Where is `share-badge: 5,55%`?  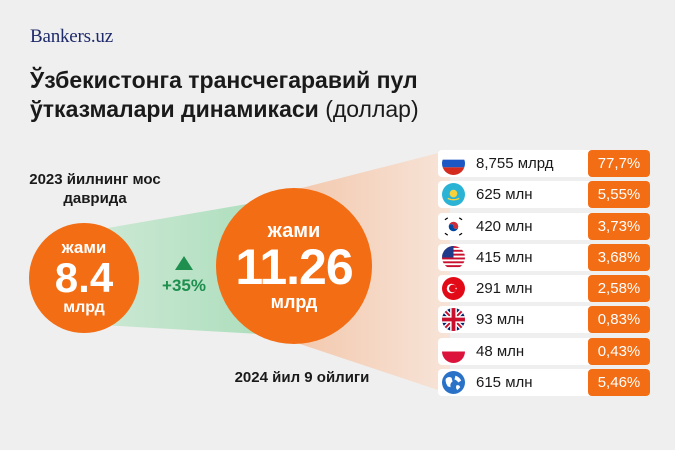
share-badge: 5,55% is located at coordinates (619, 195).